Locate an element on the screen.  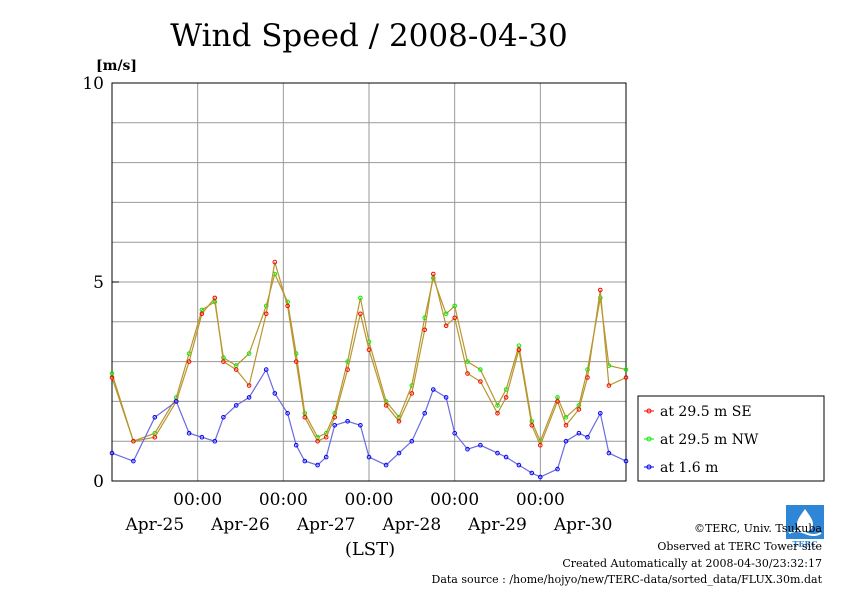
y-tick-label: 10 is located at coordinates (93, 84).